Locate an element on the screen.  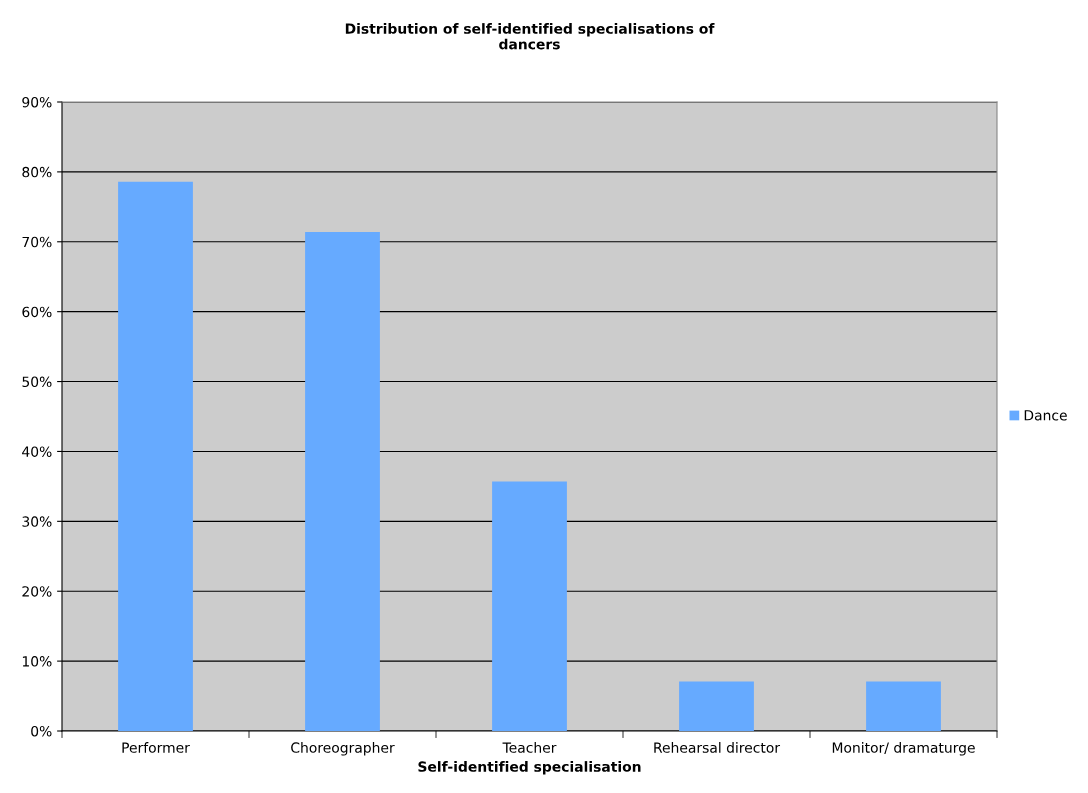
y-tick-label: 90% is located at coordinates (37, 102).